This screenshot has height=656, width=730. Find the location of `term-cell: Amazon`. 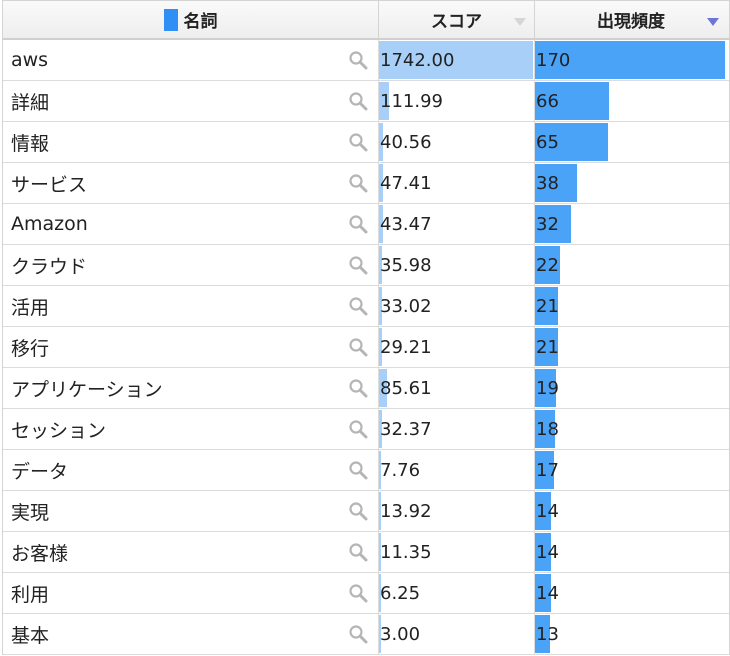

term-cell: Amazon is located at coordinates (191, 224).